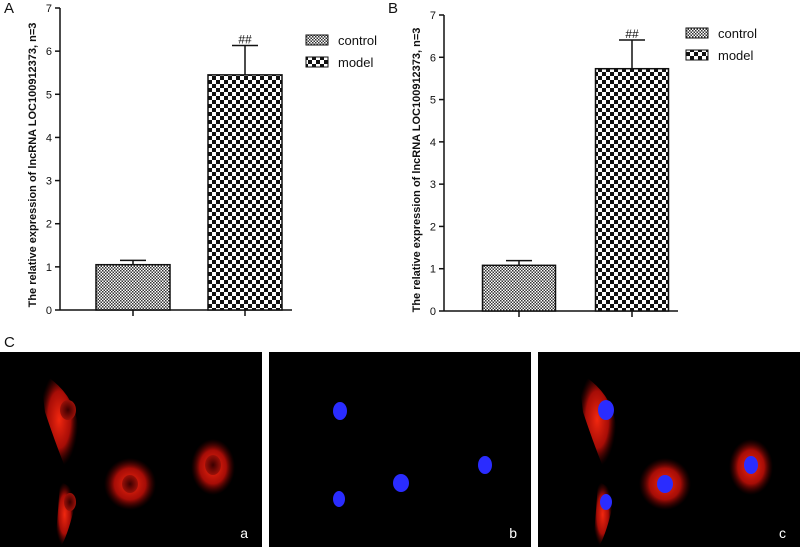 The height and width of the screenshot is (547, 800). I want to click on nuclear-stain-image, so click(412, 454).